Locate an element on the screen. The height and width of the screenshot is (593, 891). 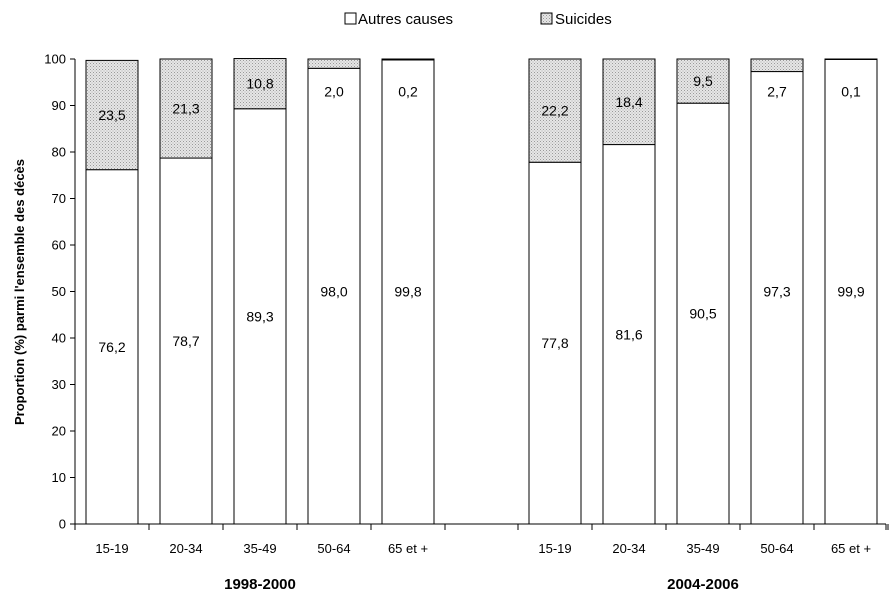
data-label-autres: 99,8 is located at coordinates (407, 292).